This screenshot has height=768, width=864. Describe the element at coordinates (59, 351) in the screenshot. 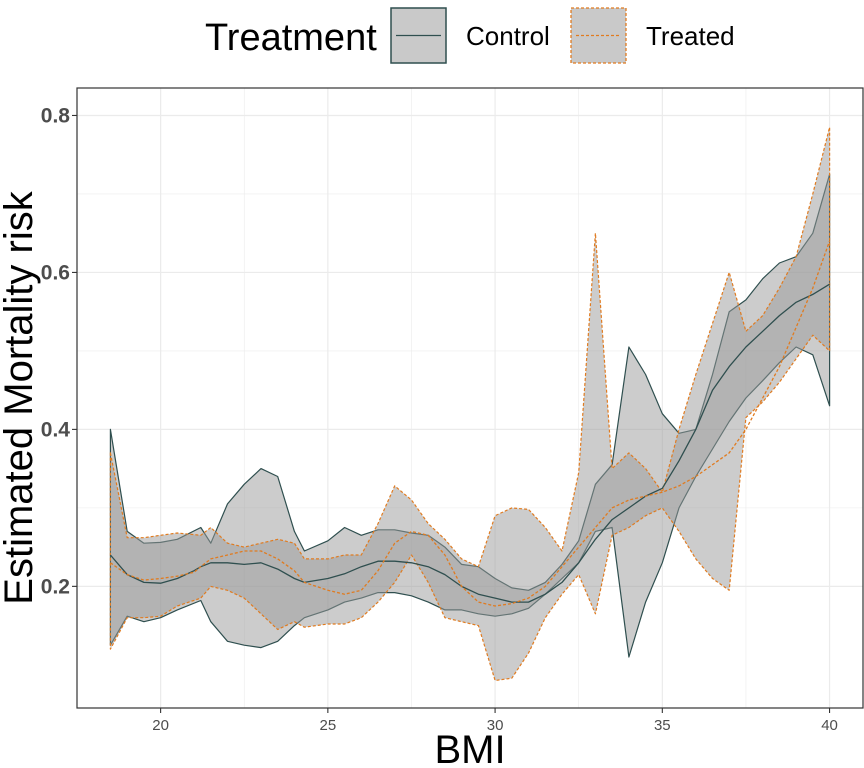

I see `y-axis: 0.2 0.4 0.6 0.8` at that location.